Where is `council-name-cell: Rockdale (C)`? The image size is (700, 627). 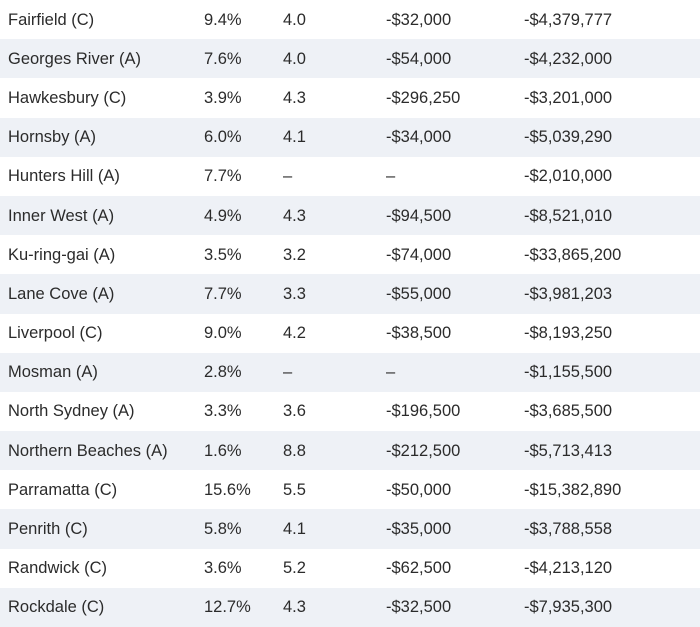 council-name-cell: Rockdale (C) is located at coordinates (56, 607).